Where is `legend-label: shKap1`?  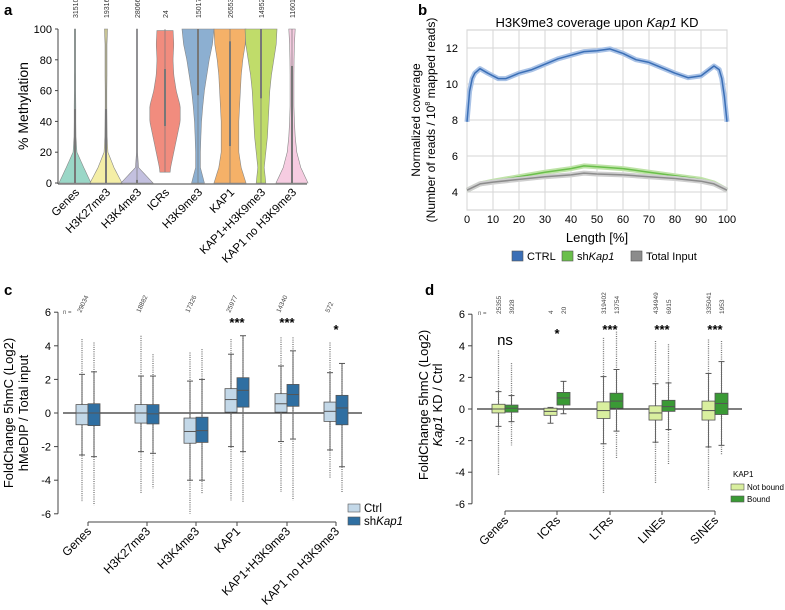 legend-label: shKap1 is located at coordinates (383, 522).